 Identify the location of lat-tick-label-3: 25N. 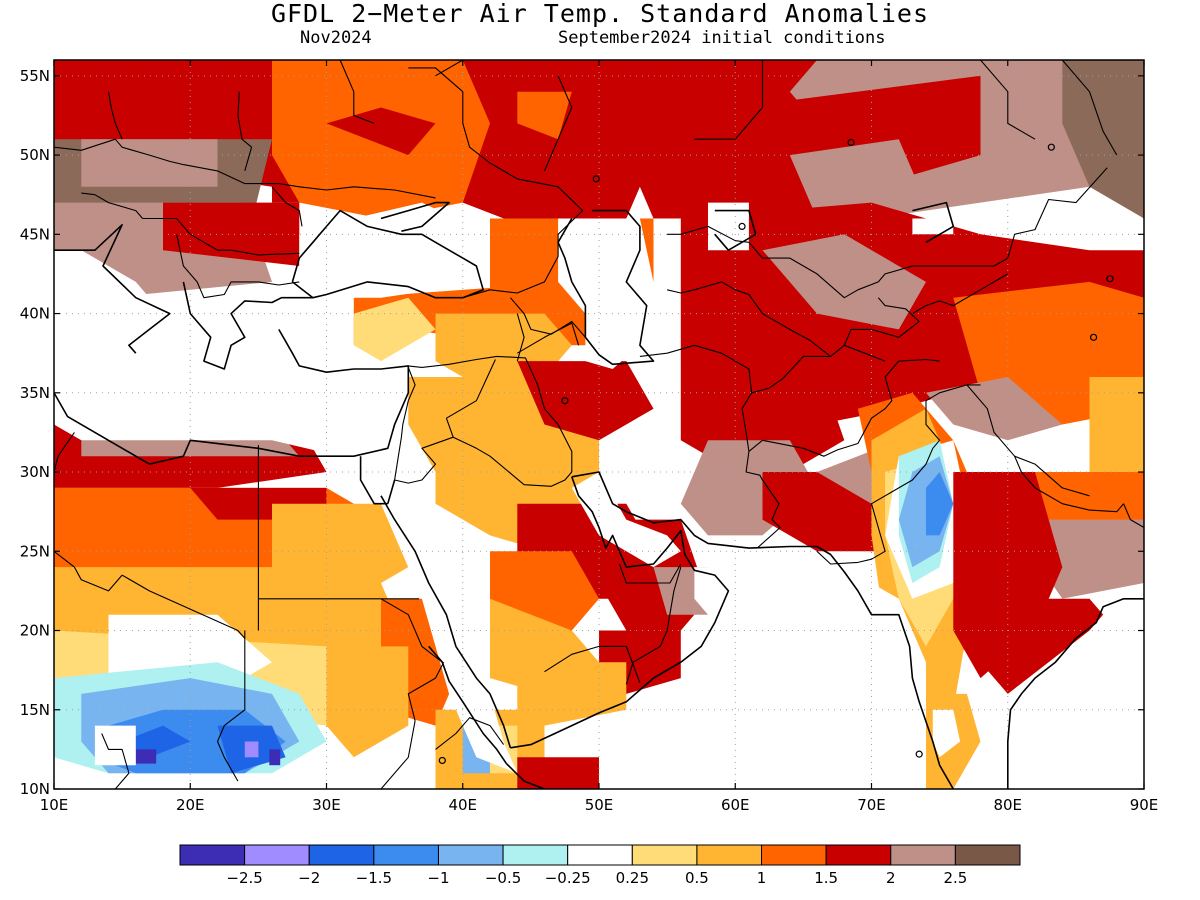
(35, 551).